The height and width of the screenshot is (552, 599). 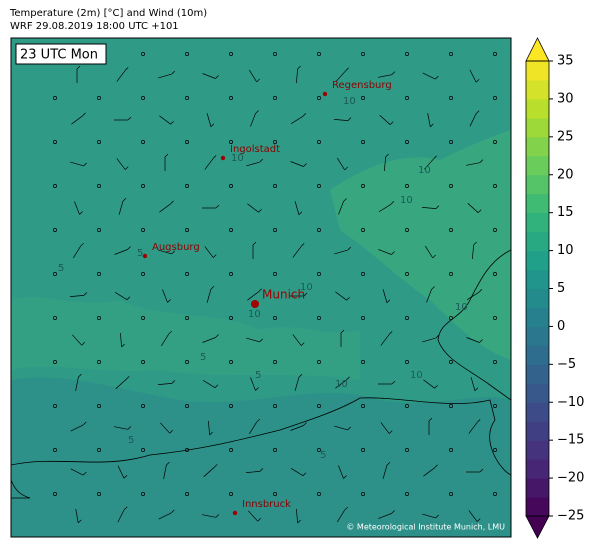 What do you see at coordinates (570, 440) in the screenshot?
I see `colorbar-tick-label: −15` at bounding box center [570, 440].